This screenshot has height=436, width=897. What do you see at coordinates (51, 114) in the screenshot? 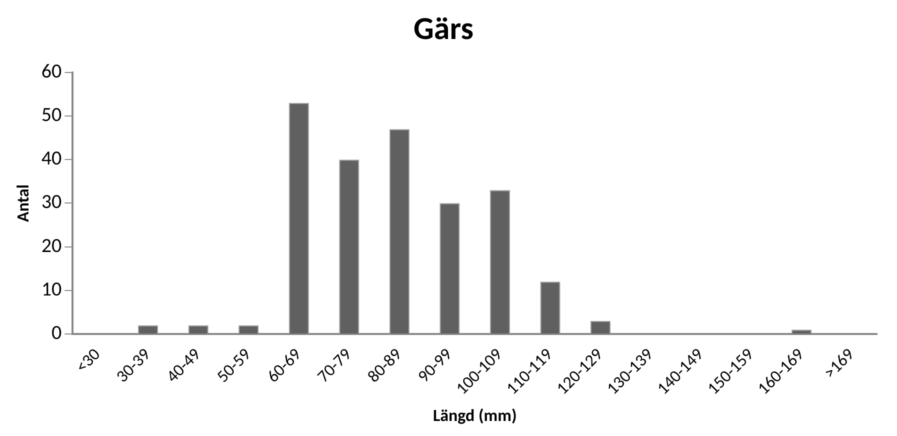
I see `y-tick-label: 50` at bounding box center [51, 114].